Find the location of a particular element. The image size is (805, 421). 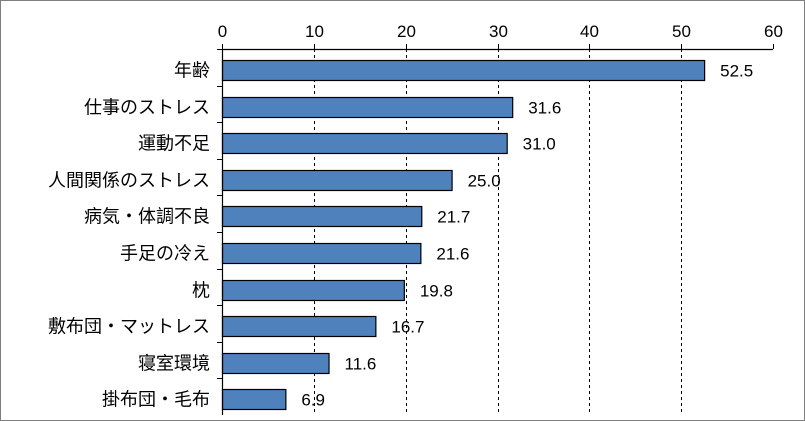

value-label: 31.6 is located at coordinates (544, 108).